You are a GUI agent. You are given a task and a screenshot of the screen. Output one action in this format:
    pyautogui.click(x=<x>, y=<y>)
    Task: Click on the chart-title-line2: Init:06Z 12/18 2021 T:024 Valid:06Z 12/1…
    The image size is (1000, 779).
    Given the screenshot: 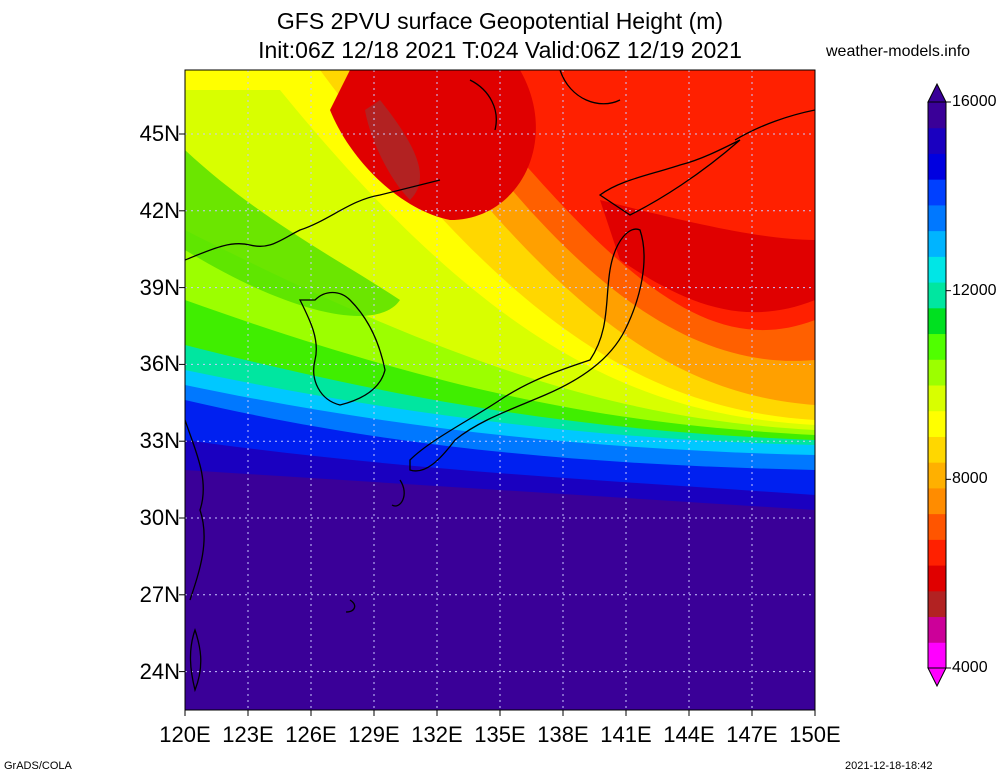 What is the action you would take?
    pyautogui.click(x=500, y=50)
    